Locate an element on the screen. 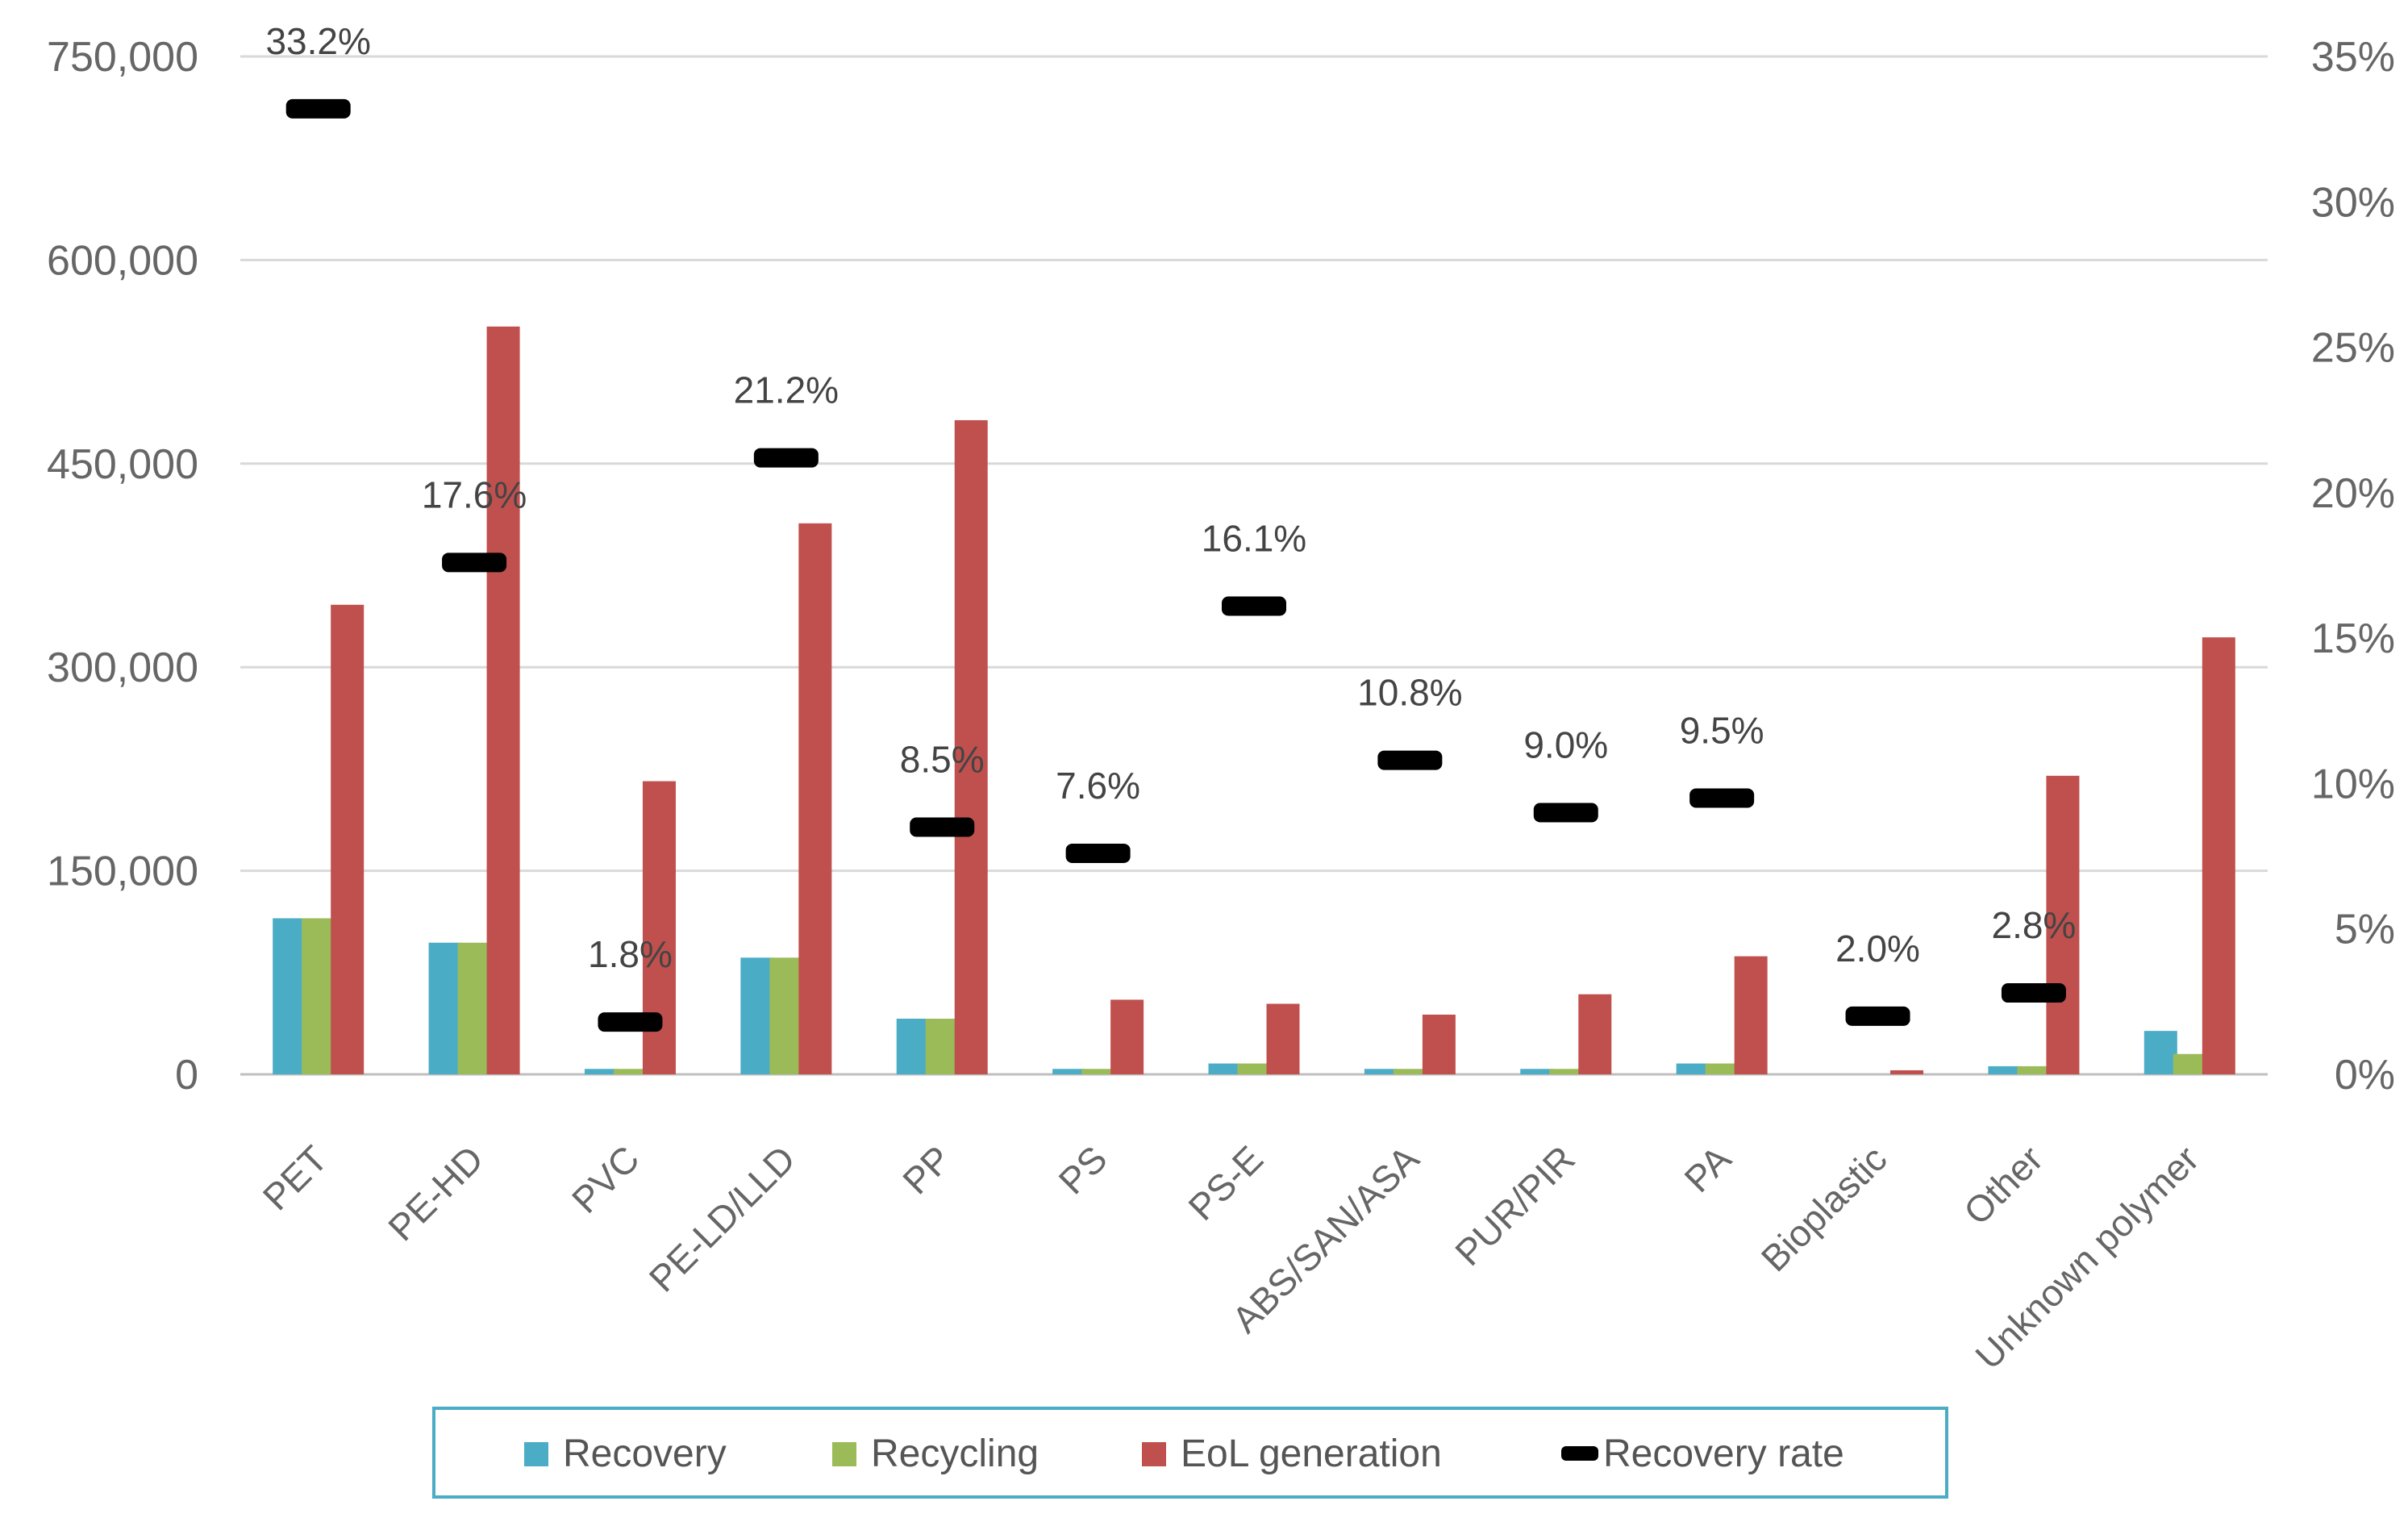 This screenshot has height=1522, width=2408. rate-label-abs-san-asa: 10.8% is located at coordinates (1409, 693).